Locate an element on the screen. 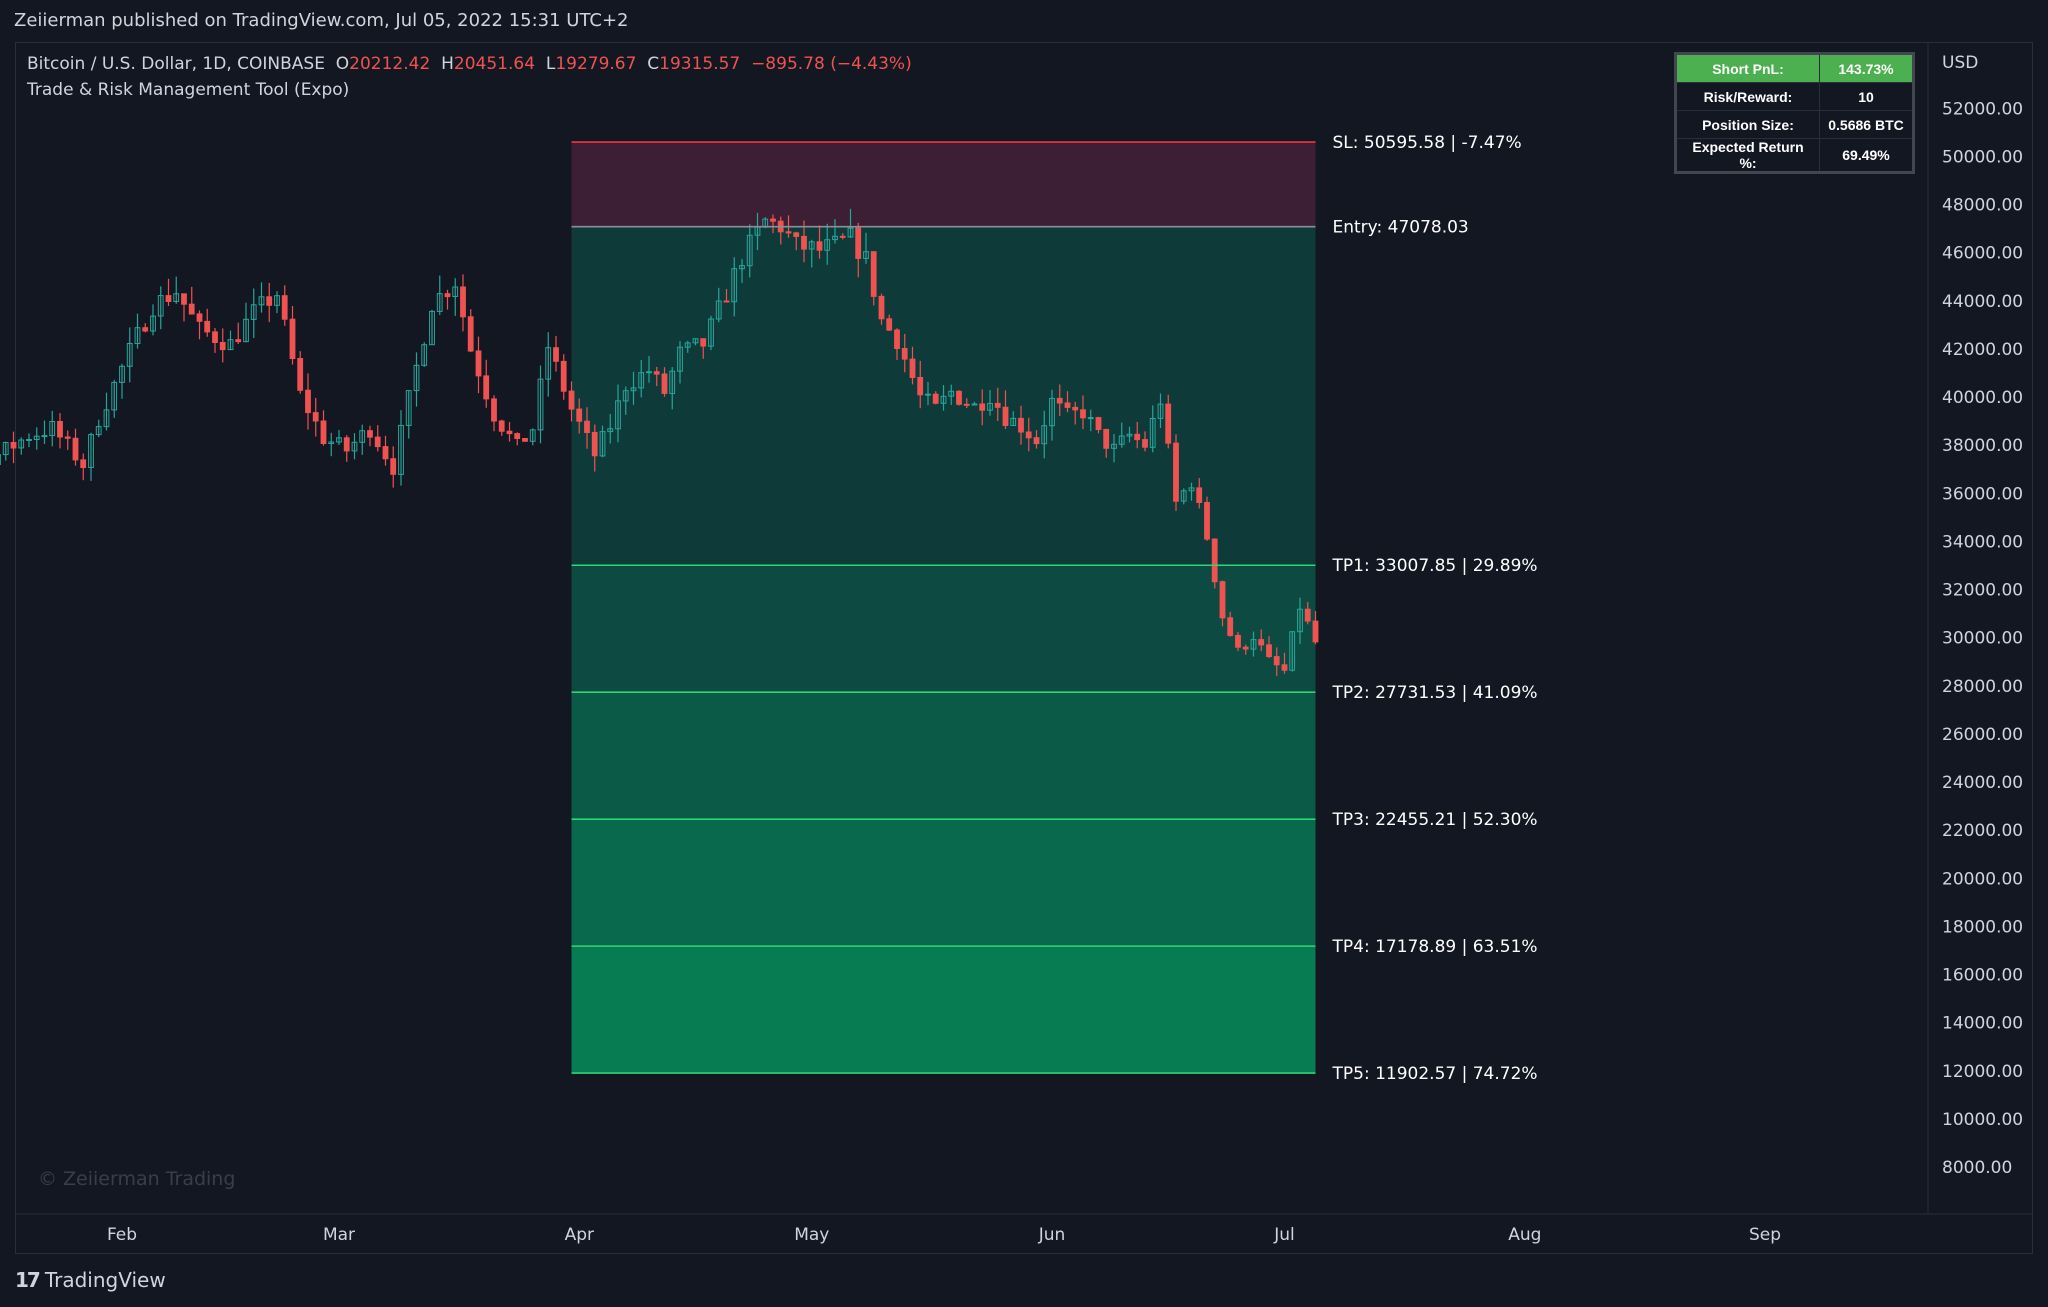 The width and height of the screenshot is (2048, 1307). price-tick-label: 52000.00 is located at coordinates (1982, 109).